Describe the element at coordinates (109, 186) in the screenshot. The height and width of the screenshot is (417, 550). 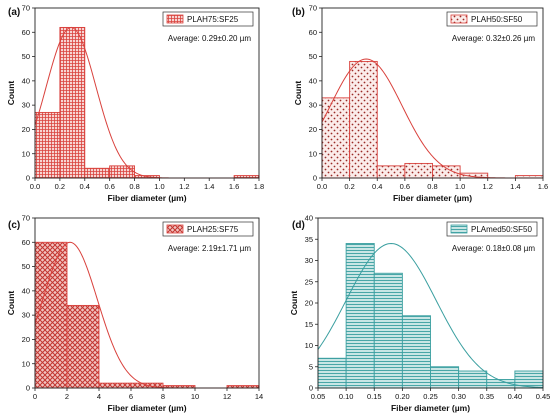
I see `x-tick-label: 0.6` at that location.